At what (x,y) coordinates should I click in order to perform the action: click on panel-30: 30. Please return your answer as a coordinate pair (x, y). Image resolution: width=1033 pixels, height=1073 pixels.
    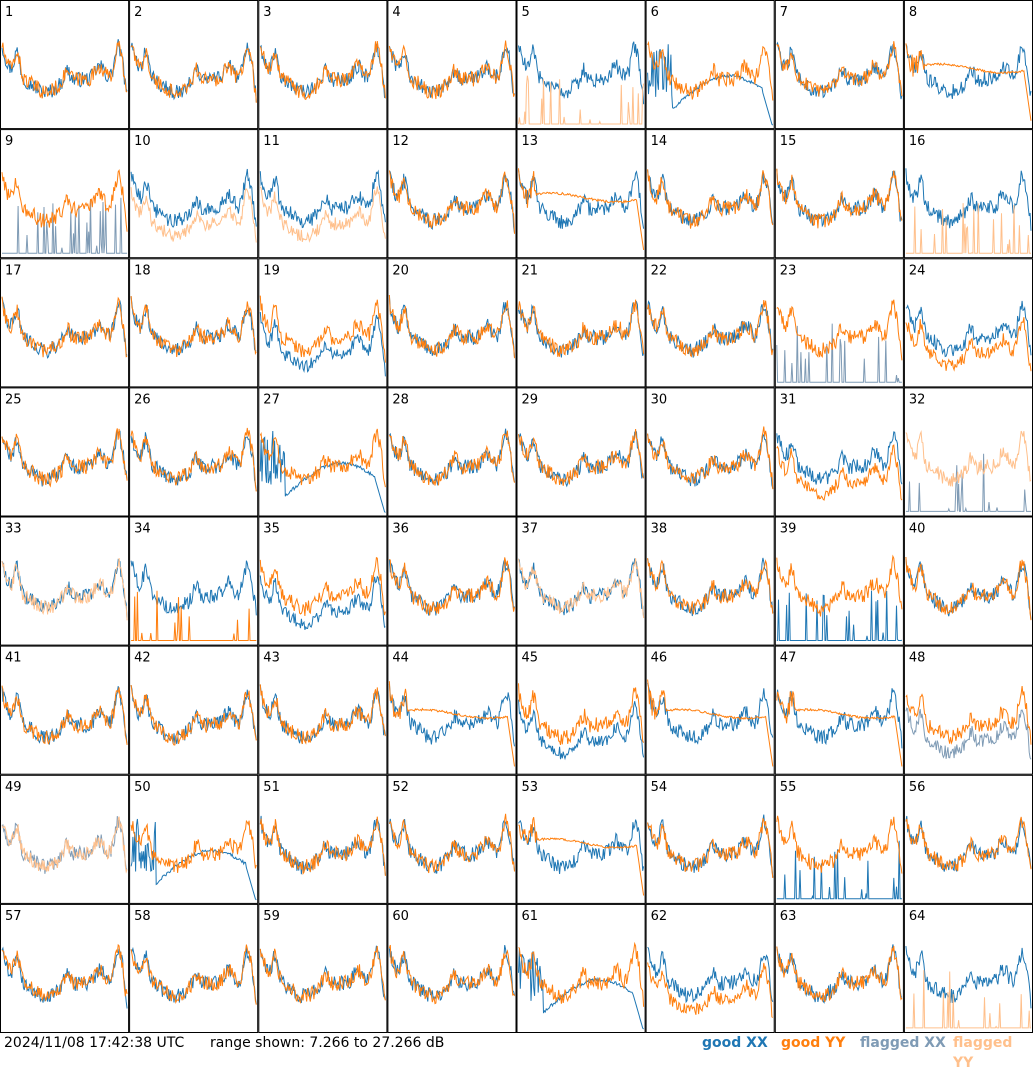
    Looking at the image, I should click on (710, 452).